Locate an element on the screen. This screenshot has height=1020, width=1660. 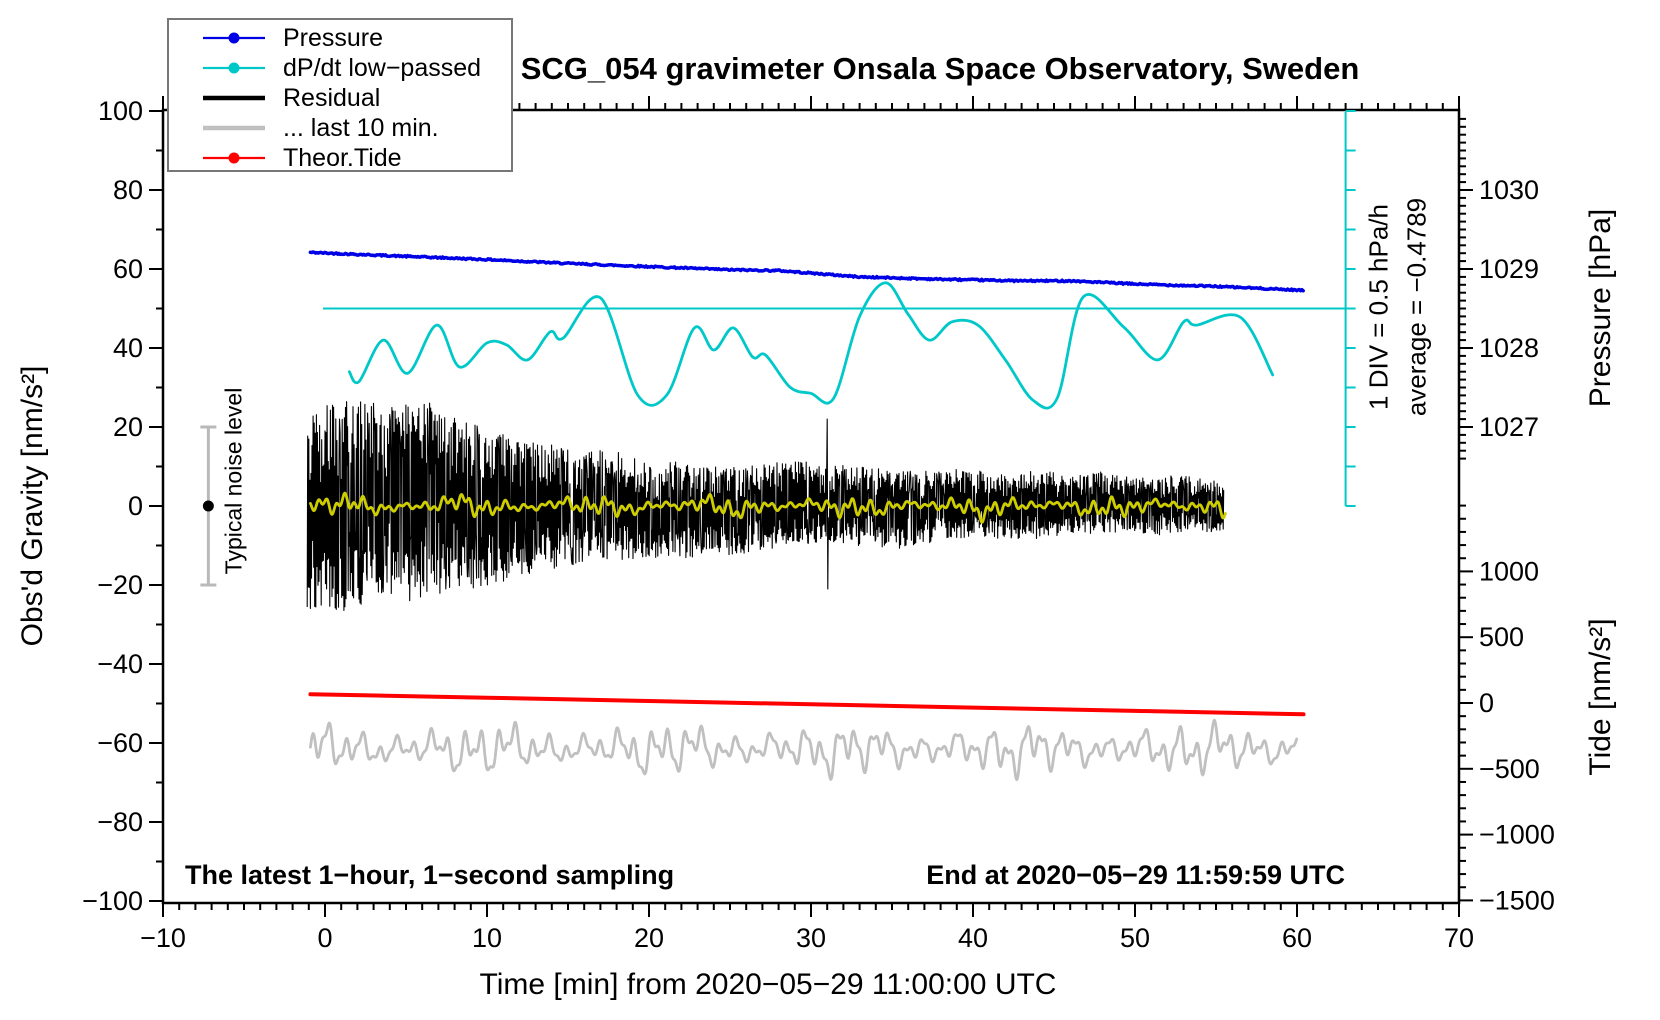
noise-level-bar is located at coordinates (208, 506).